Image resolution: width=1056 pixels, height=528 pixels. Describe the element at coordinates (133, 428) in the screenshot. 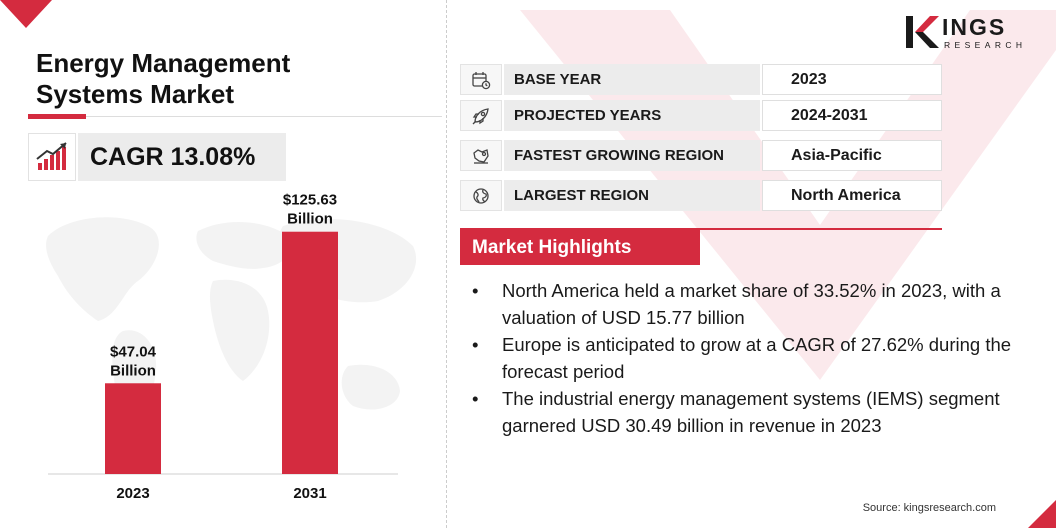

I see `bar-2023` at that location.